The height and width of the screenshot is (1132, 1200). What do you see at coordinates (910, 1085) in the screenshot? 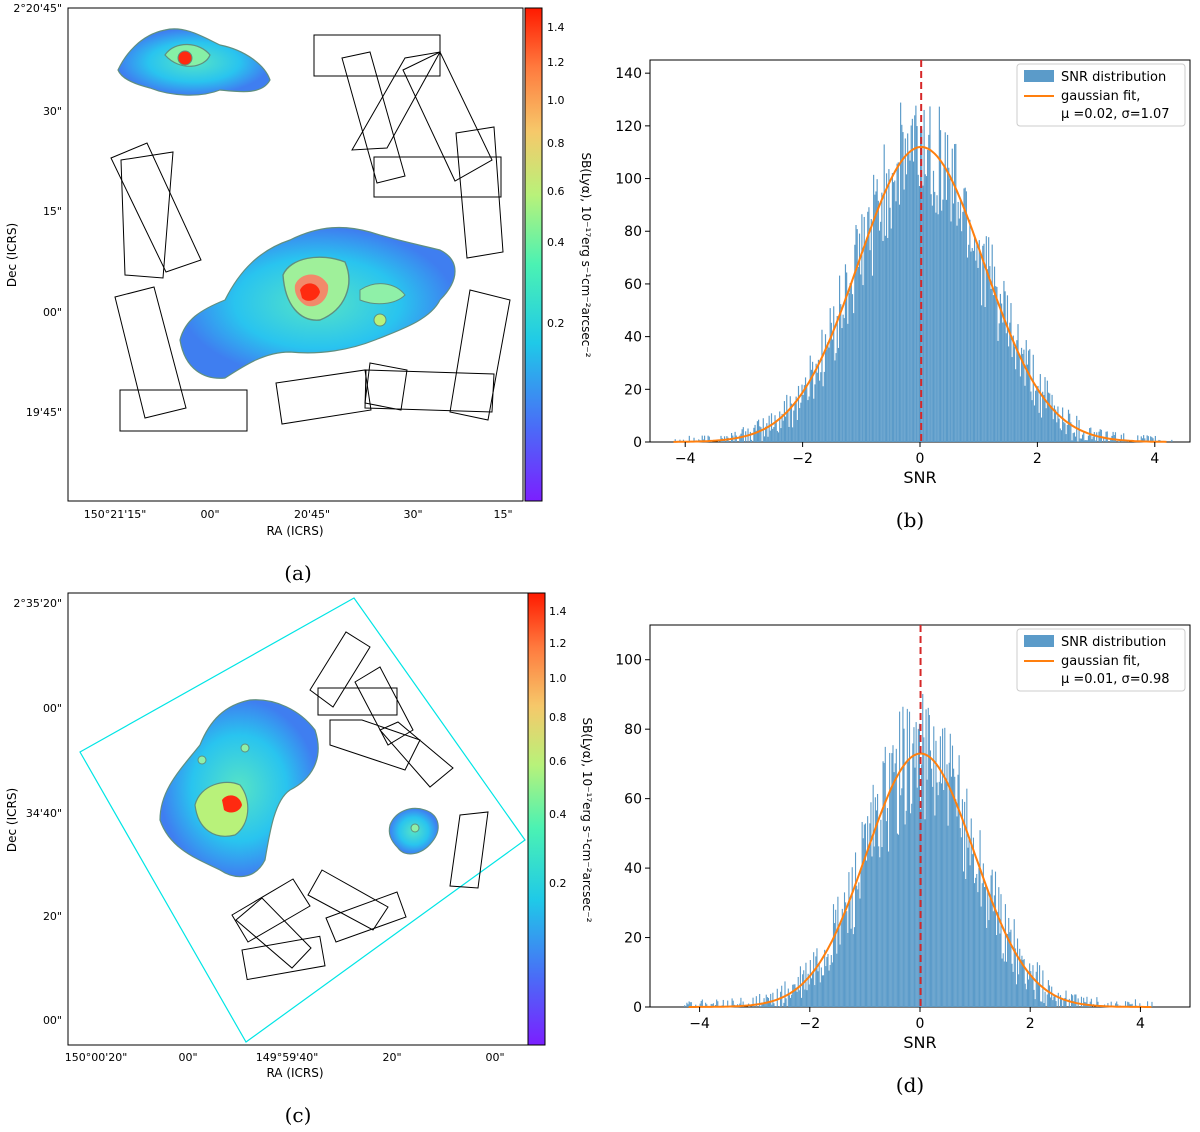
I see `panel-d-caption: (d)` at bounding box center [910, 1085].